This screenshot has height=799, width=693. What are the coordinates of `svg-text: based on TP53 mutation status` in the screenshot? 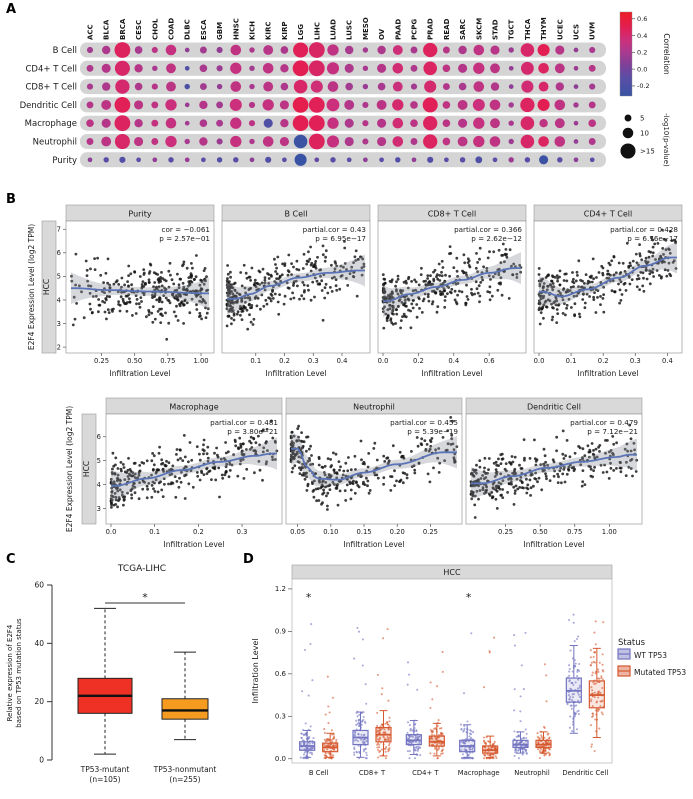 It's located at (19, 673).